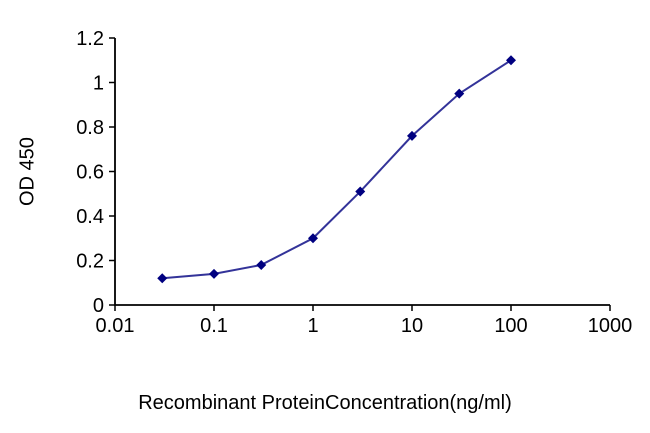 The width and height of the screenshot is (650, 433). Describe the element at coordinates (115, 326) in the screenshot. I see `x-tick-label: 0.01` at that location.